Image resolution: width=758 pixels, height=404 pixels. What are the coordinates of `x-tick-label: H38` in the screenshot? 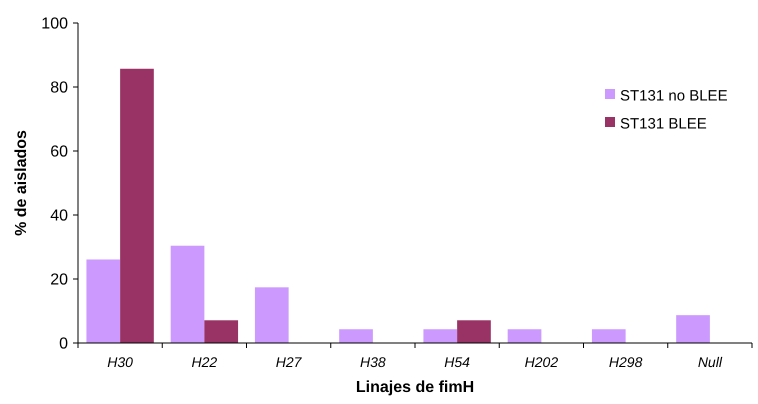 It's located at (373, 362).